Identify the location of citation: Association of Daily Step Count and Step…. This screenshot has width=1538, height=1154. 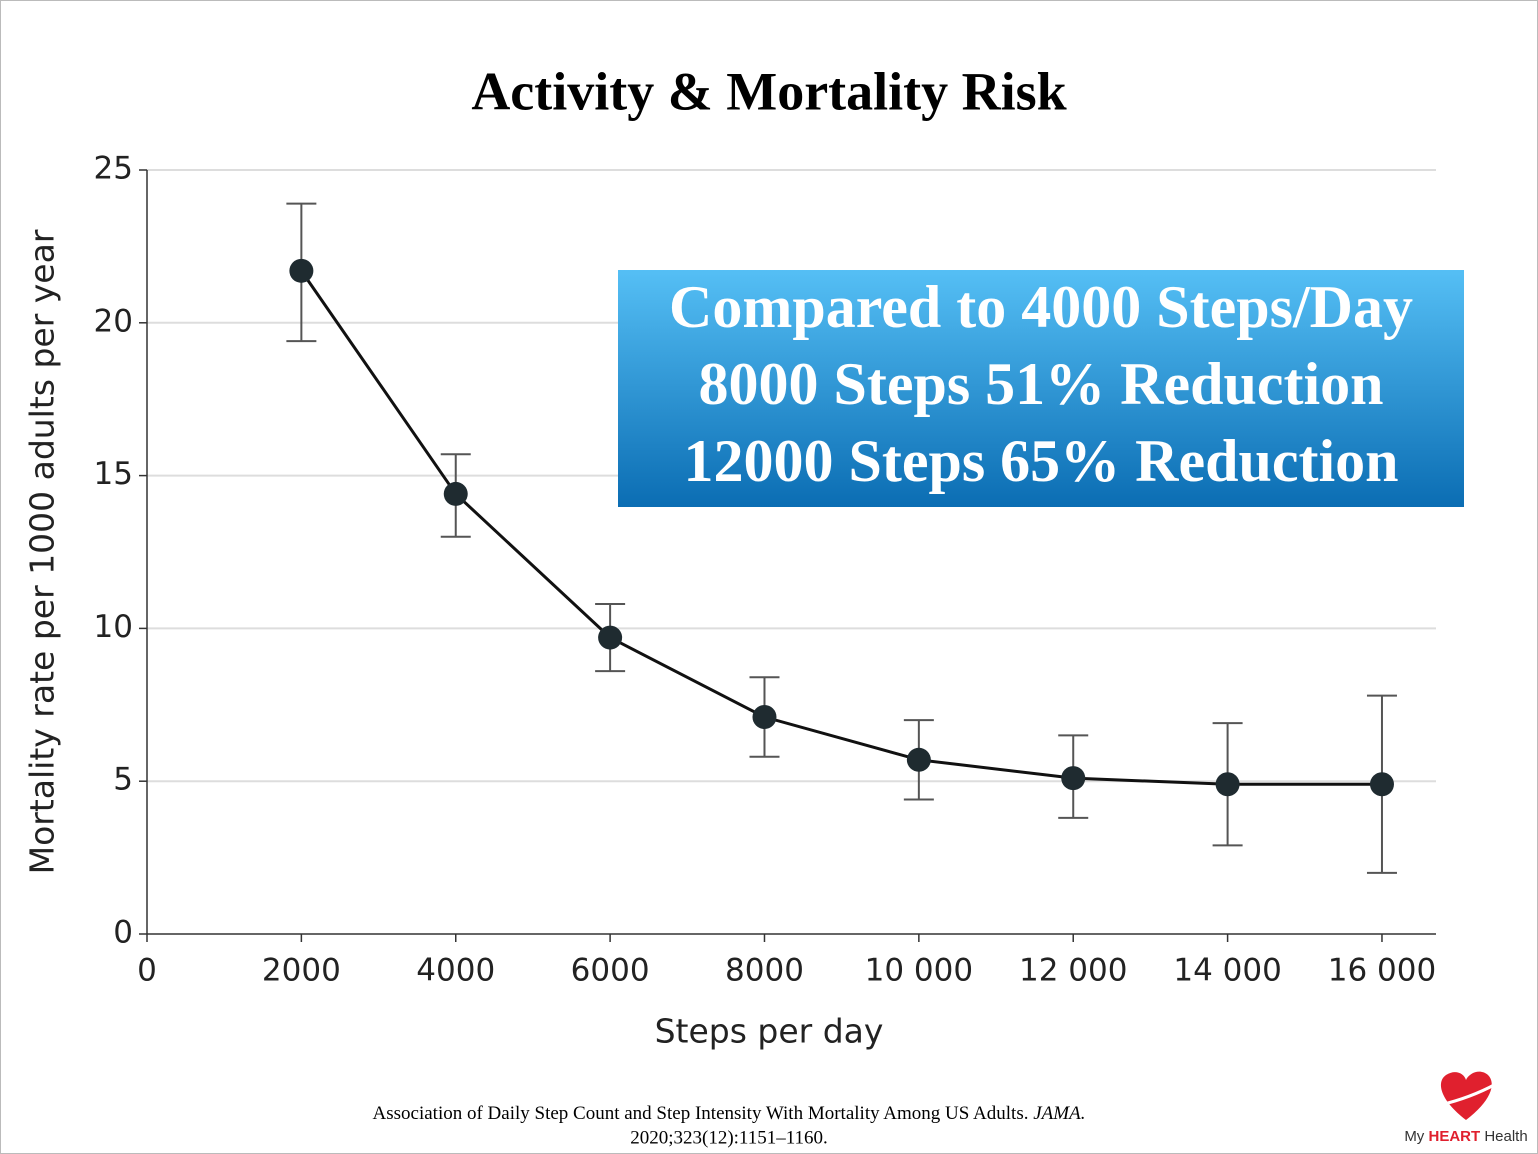
(729, 1113).